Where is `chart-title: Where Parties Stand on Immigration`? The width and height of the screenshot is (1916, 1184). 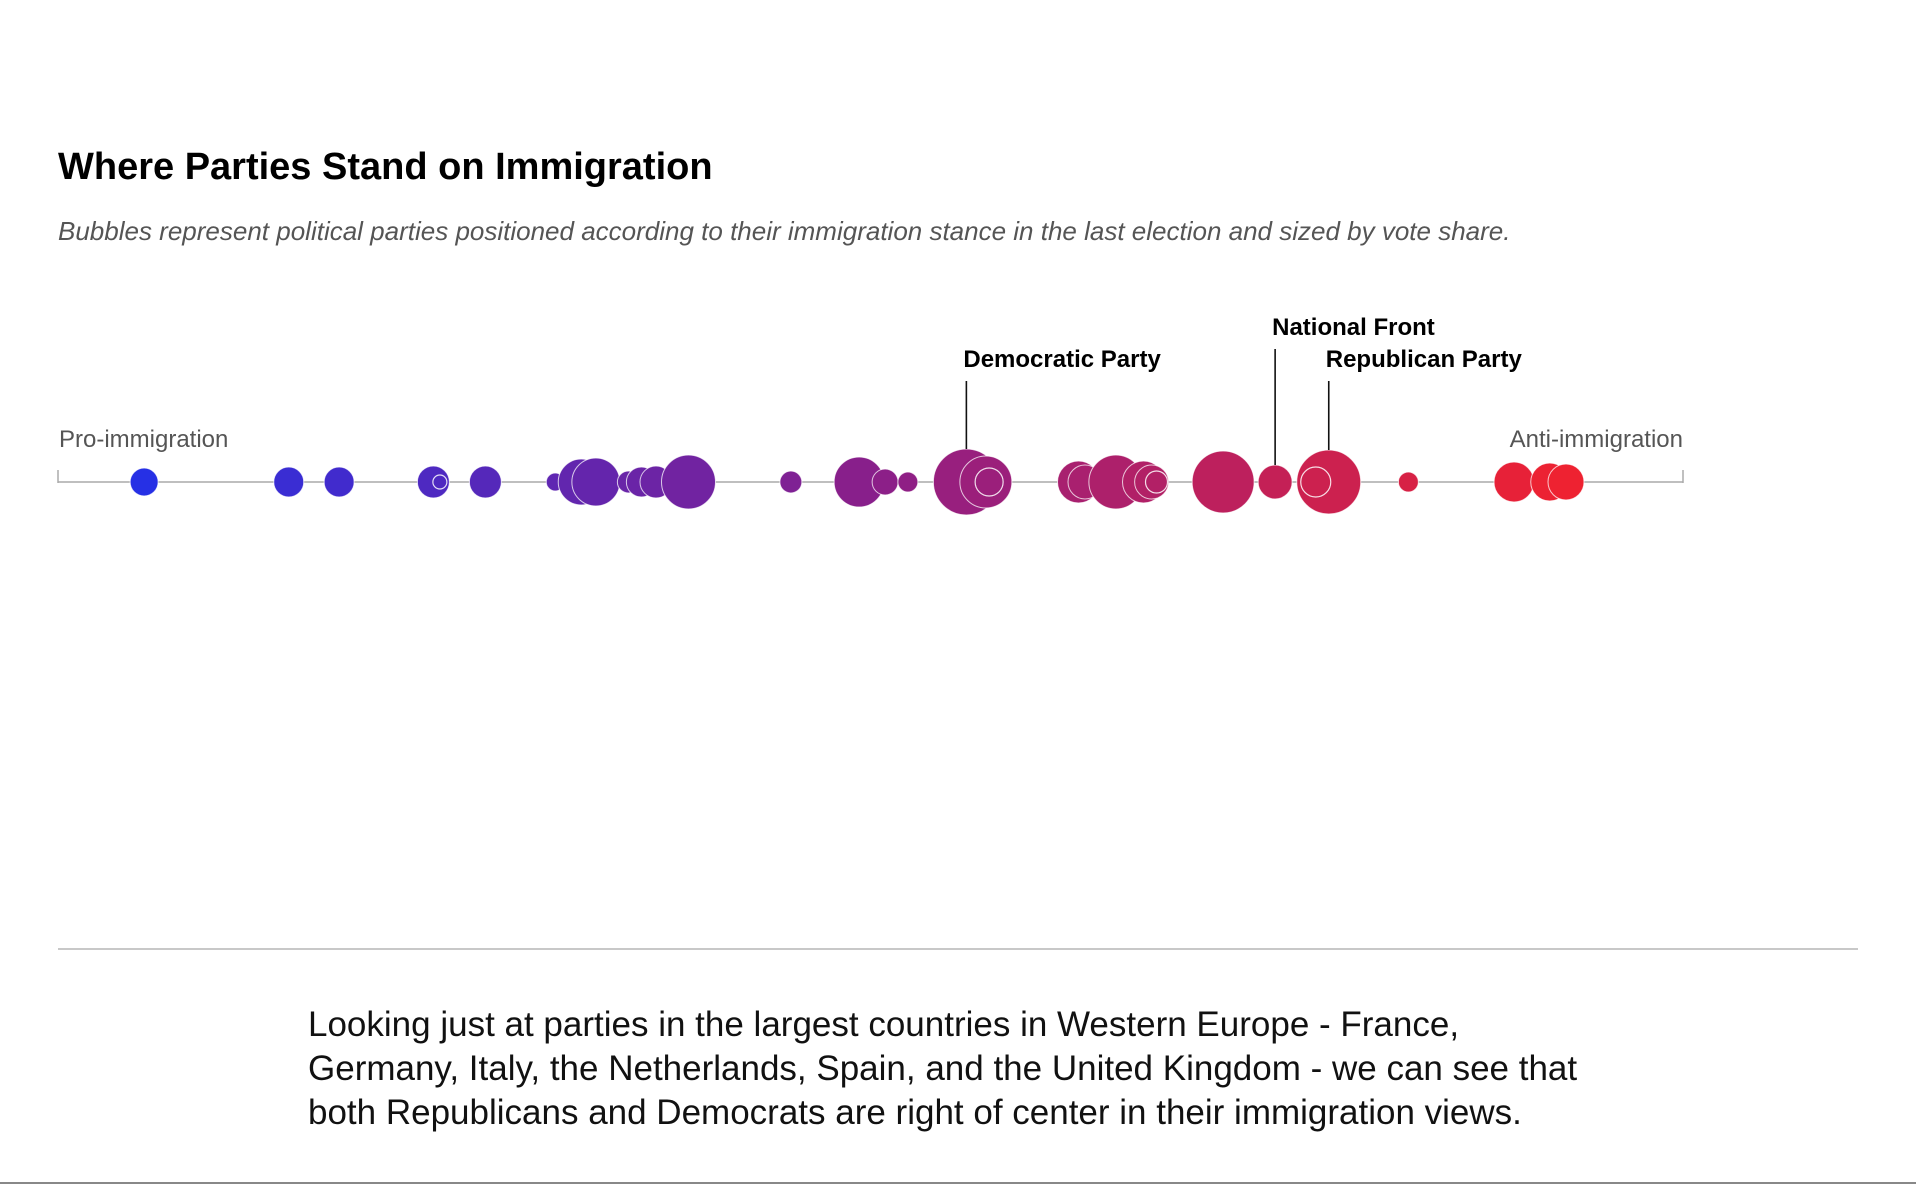
chart-title: Where Parties Stand on Immigration is located at coordinates (385, 167).